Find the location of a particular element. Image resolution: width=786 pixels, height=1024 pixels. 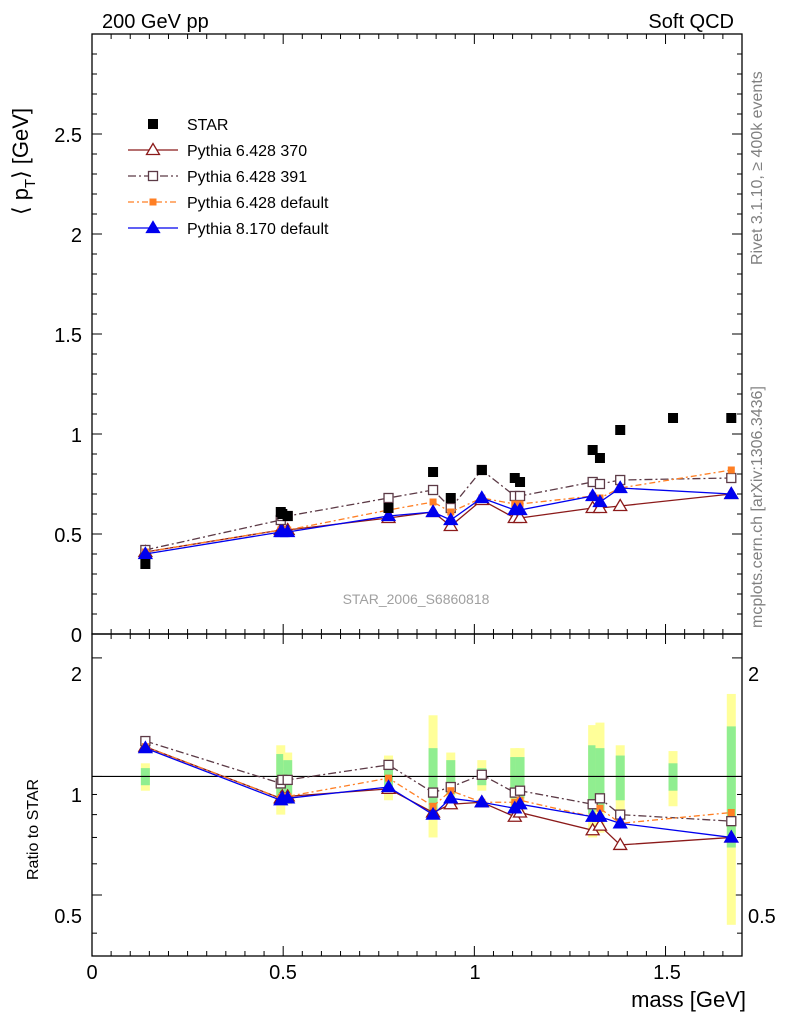

top-y-tick-1.5: 1.5 is located at coordinates (68, 336).